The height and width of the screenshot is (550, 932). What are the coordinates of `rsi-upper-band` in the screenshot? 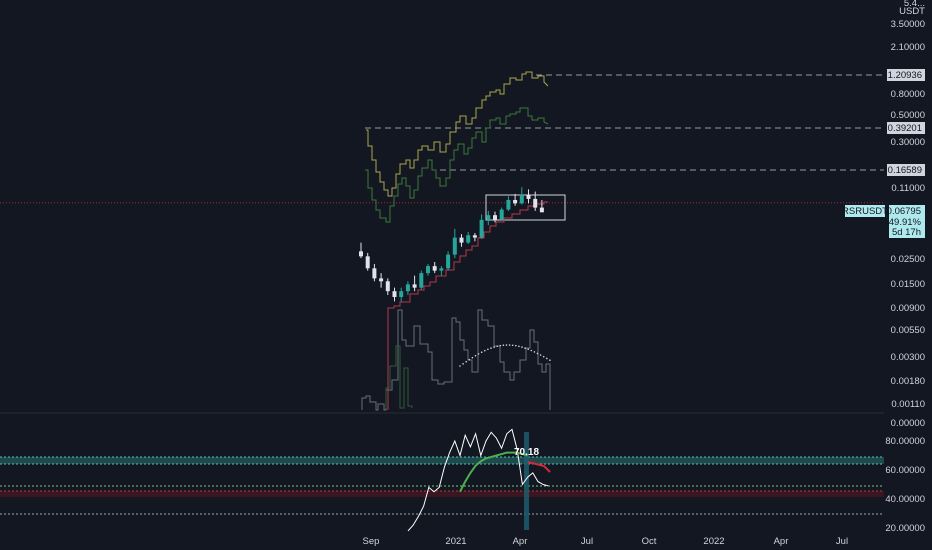 It's located at (442, 460).